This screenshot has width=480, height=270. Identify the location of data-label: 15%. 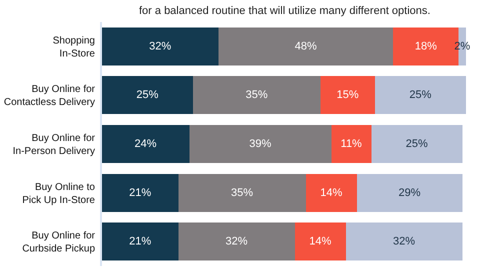
(347, 95).